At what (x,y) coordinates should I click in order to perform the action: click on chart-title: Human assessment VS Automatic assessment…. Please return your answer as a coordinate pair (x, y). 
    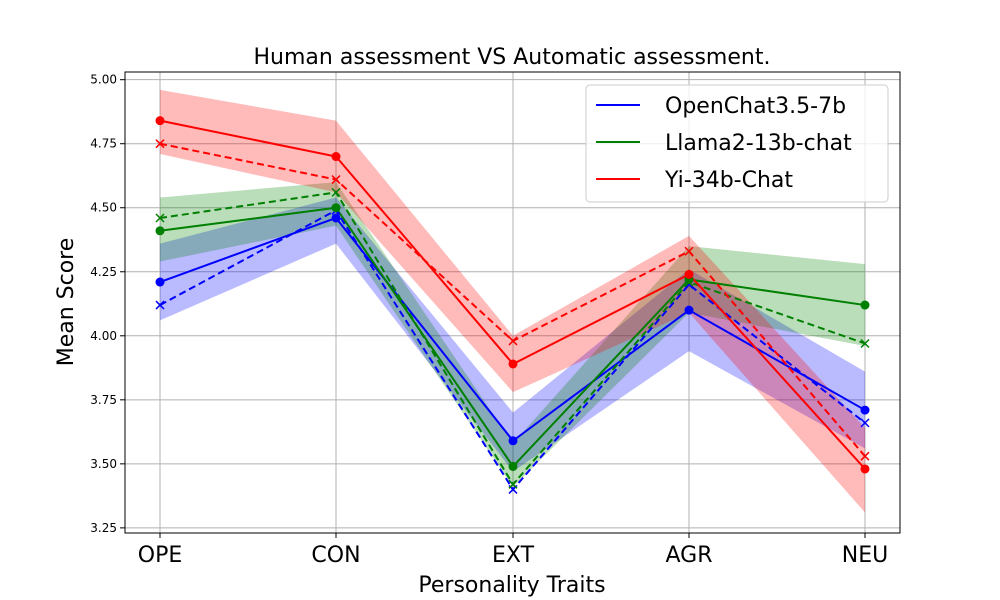
    Looking at the image, I should click on (512, 57).